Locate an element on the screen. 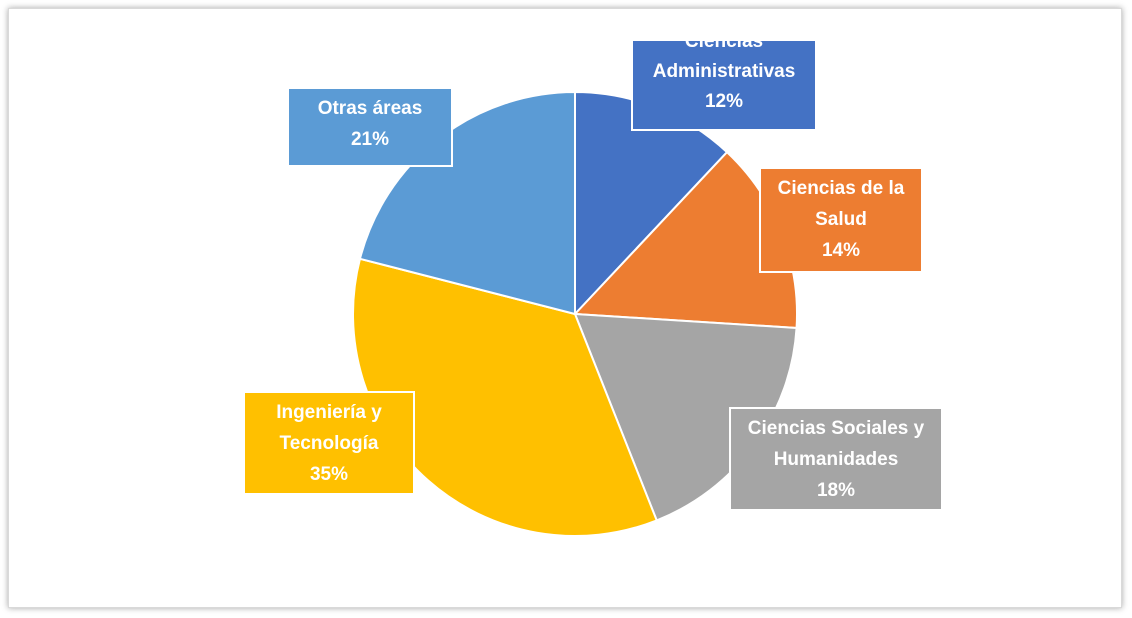 The width and height of the screenshot is (1132, 618). label-ciencias-salud: Ciencias de la Salud 14% is located at coordinates (841, 220).